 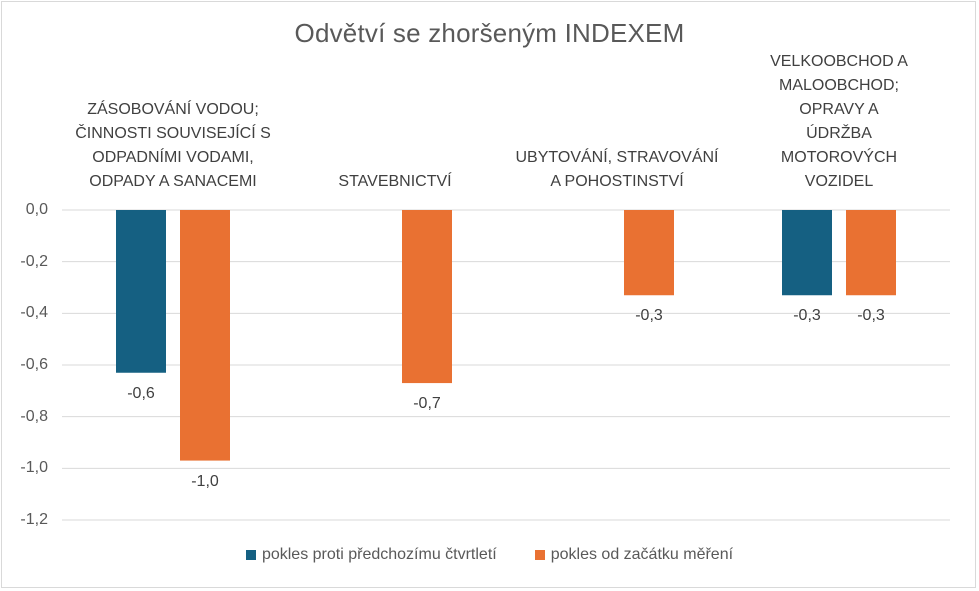 I want to click on y-tick-label: -0,6, so click(x=34, y=364).